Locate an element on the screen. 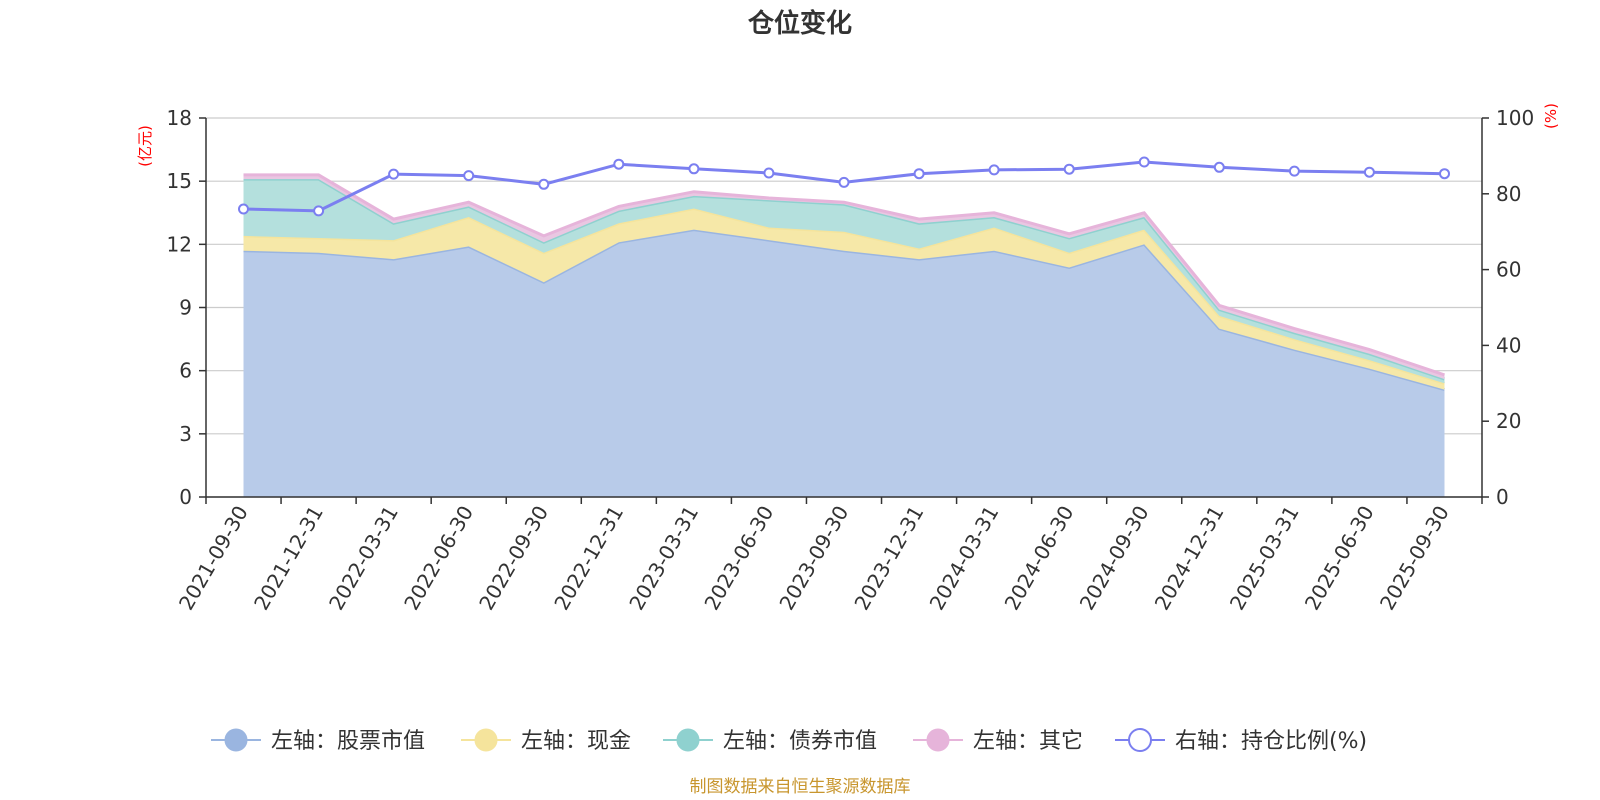 Image resolution: width=1600 pixels, height=800 pixels. x-axis-tick-label: 2023-09-30 is located at coordinates (813, 558).